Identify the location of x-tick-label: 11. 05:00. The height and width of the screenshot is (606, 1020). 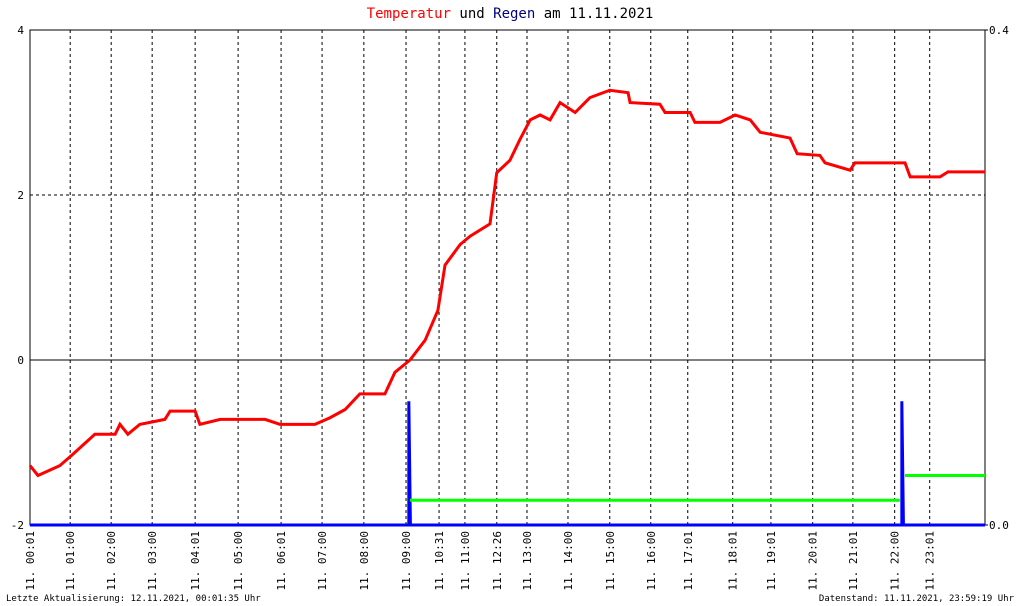
(238, 561).